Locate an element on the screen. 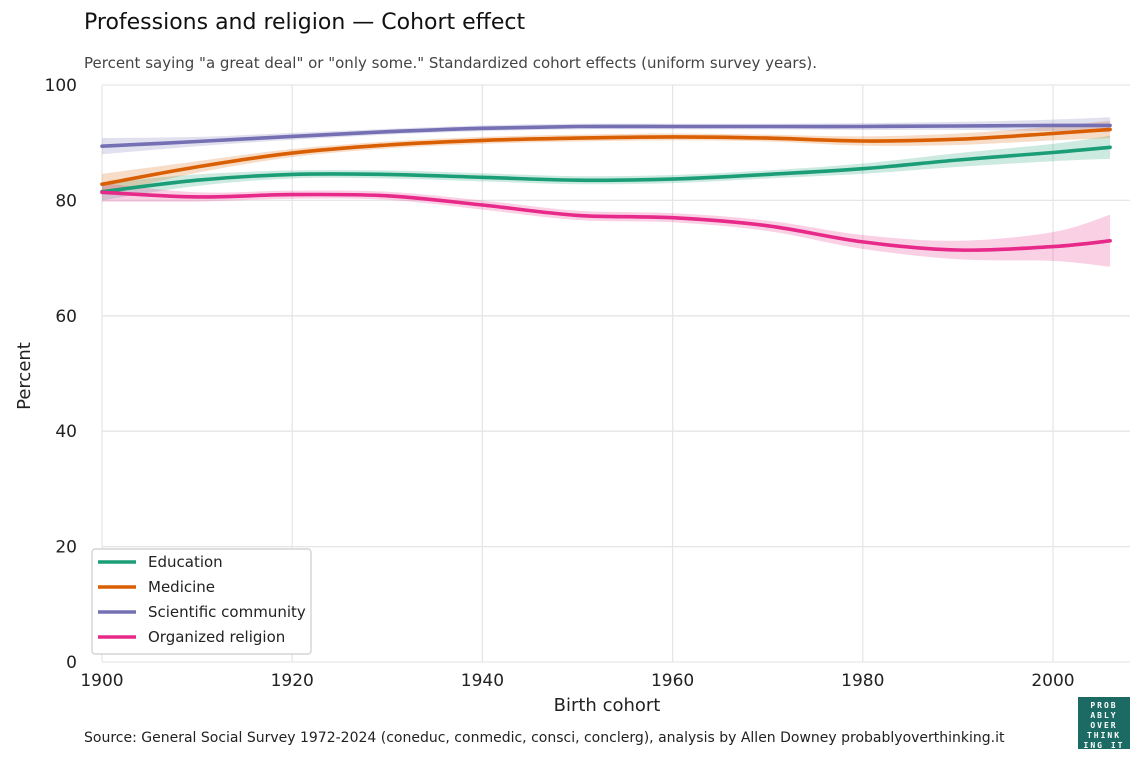 The width and height of the screenshot is (1145, 764). x-tick-label: 1980 is located at coordinates (862, 681).